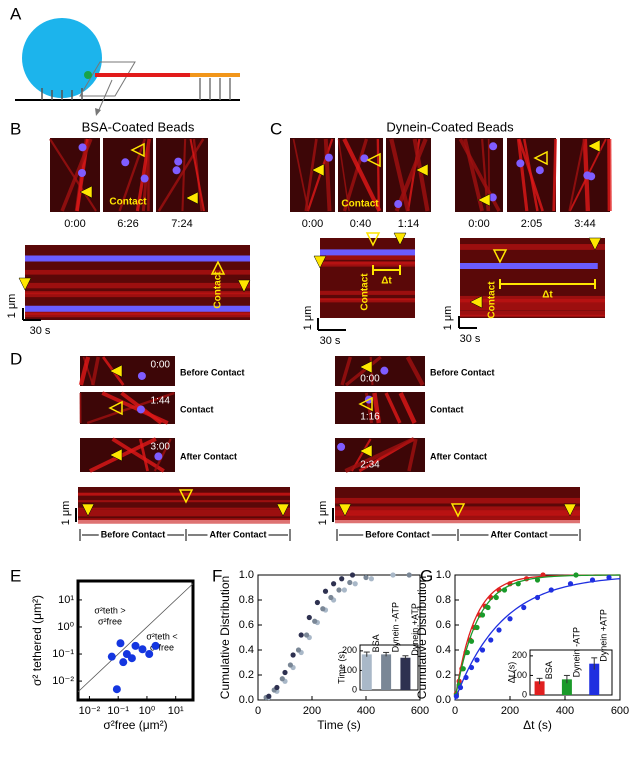 The image size is (638, 765). Describe the element at coordinates (426, 575) in the screenshot. I see `panel-label: G` at that location.